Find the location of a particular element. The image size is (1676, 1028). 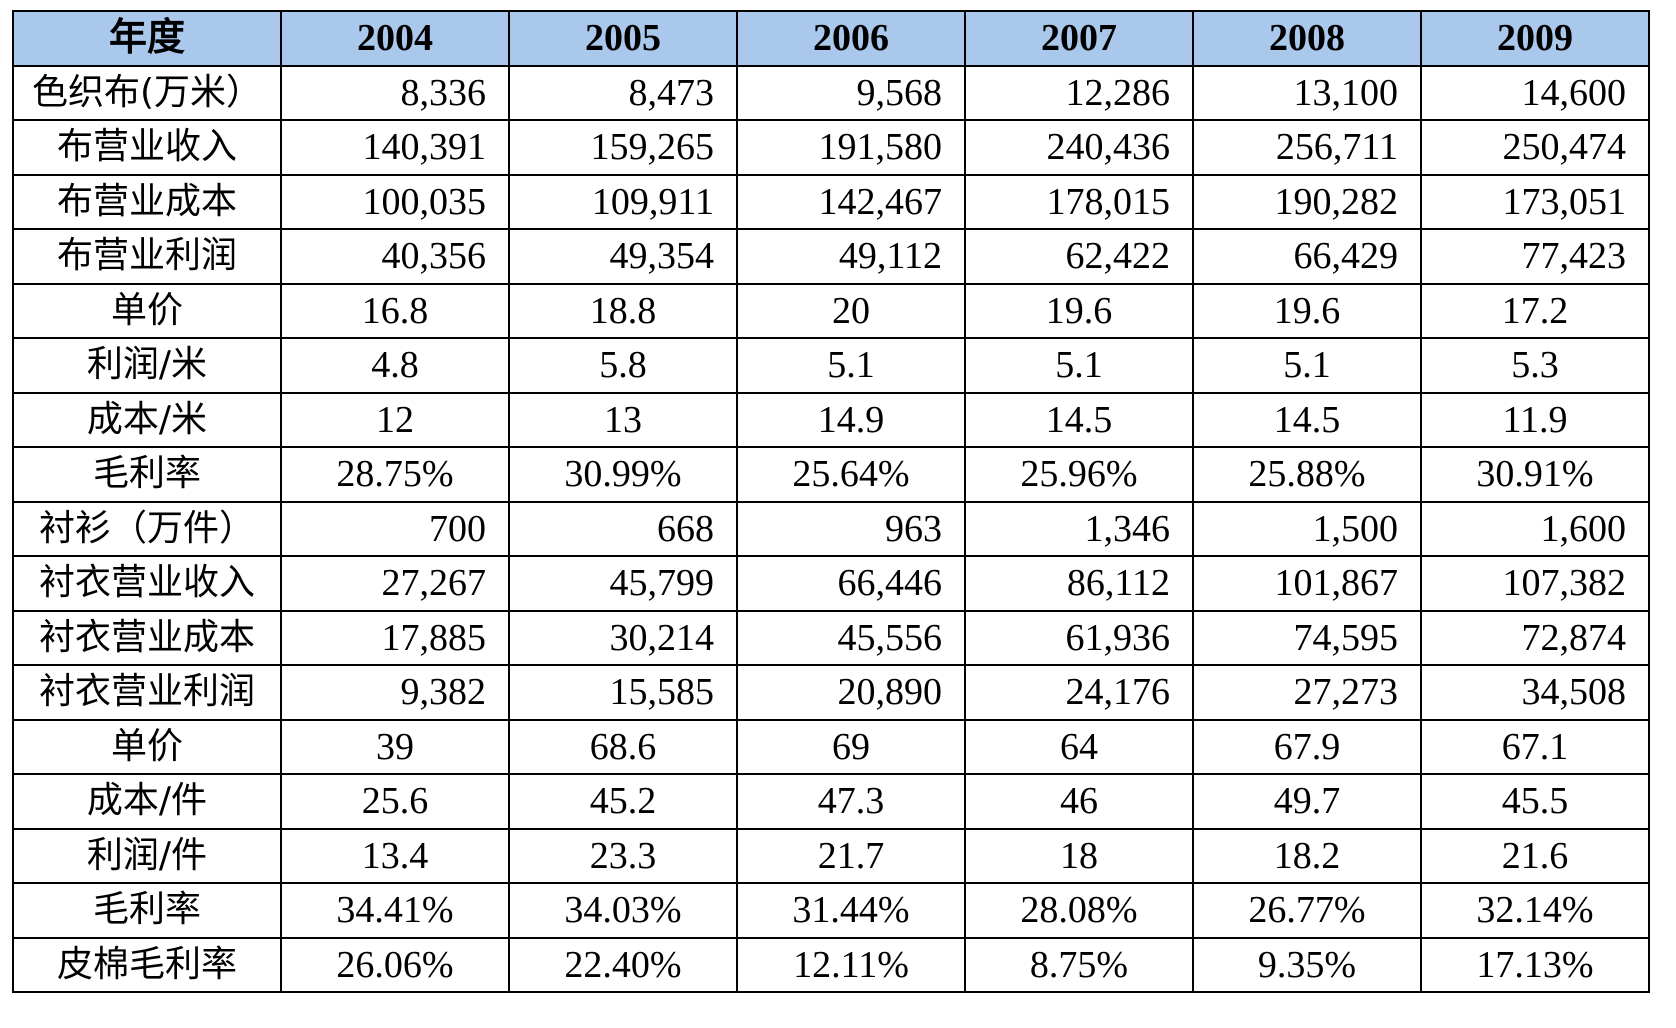

table-cell: 12.11% is located at coordinates (851, 964).